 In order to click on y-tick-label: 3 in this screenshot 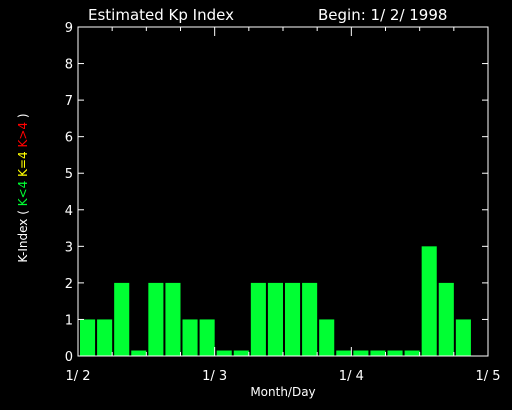, I will do `click(69, 247)`.